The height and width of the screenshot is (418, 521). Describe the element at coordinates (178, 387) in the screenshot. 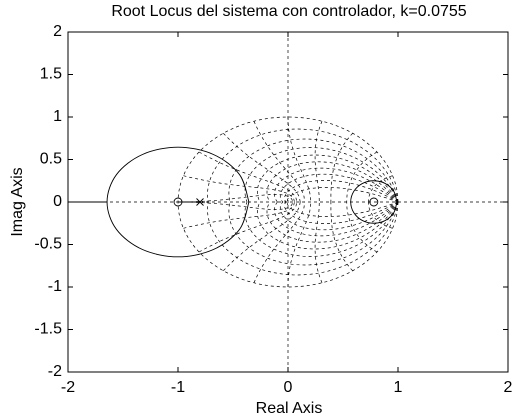

I see `x-tick-label: -1` at that location.